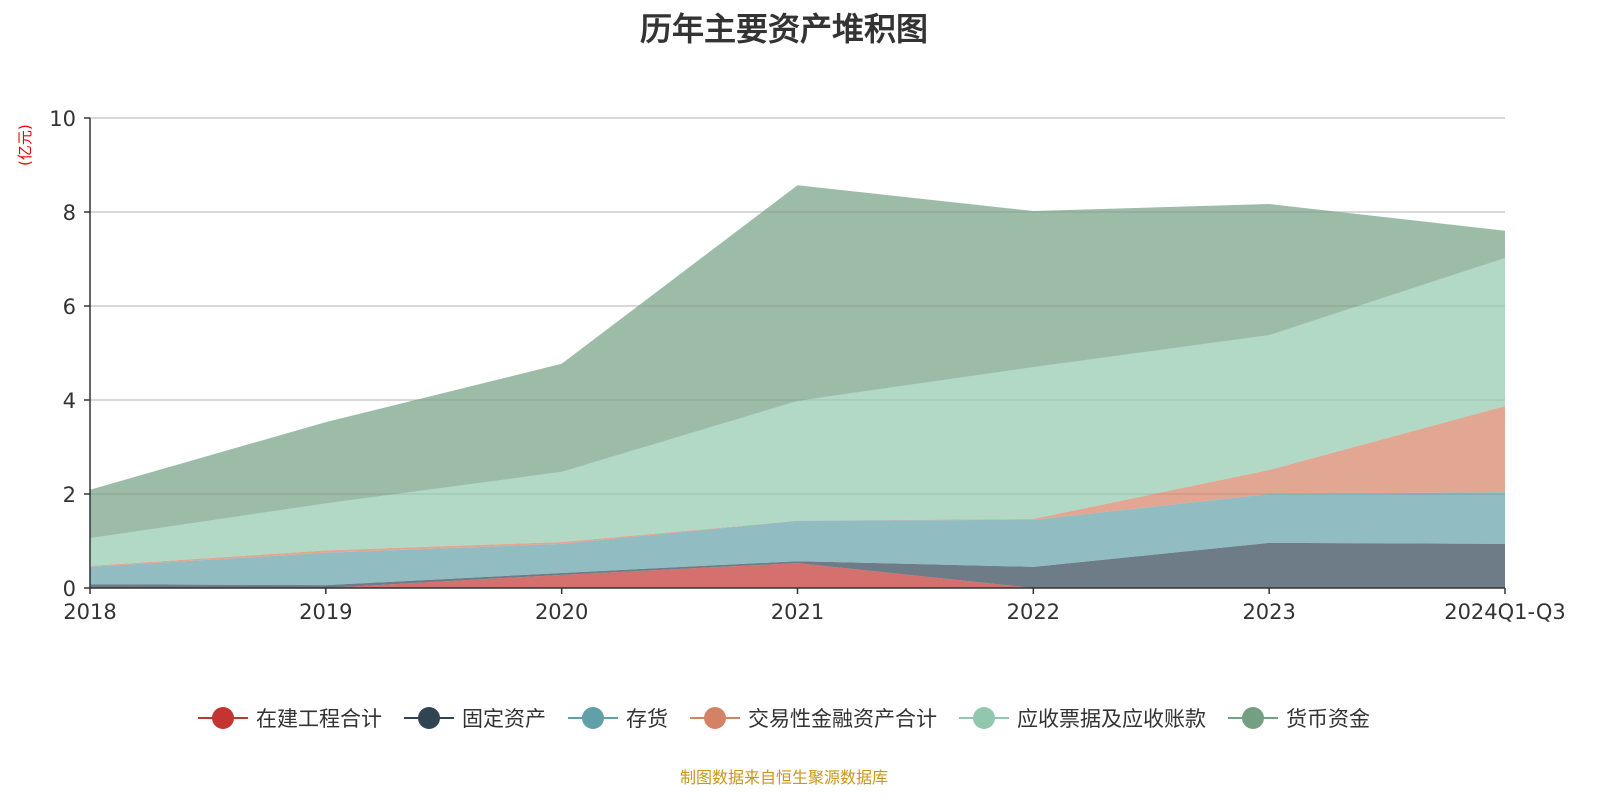  I want to click on legend-item: 固定资产, so click(475, 718).